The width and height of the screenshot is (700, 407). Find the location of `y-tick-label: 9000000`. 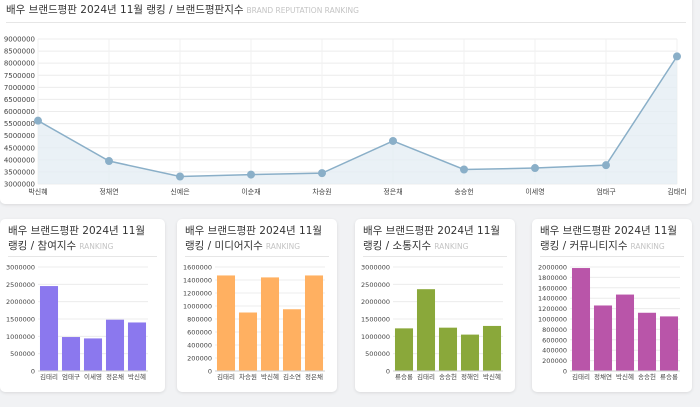

y-tick-label: 9000000 is located at coordinates (19, 40).